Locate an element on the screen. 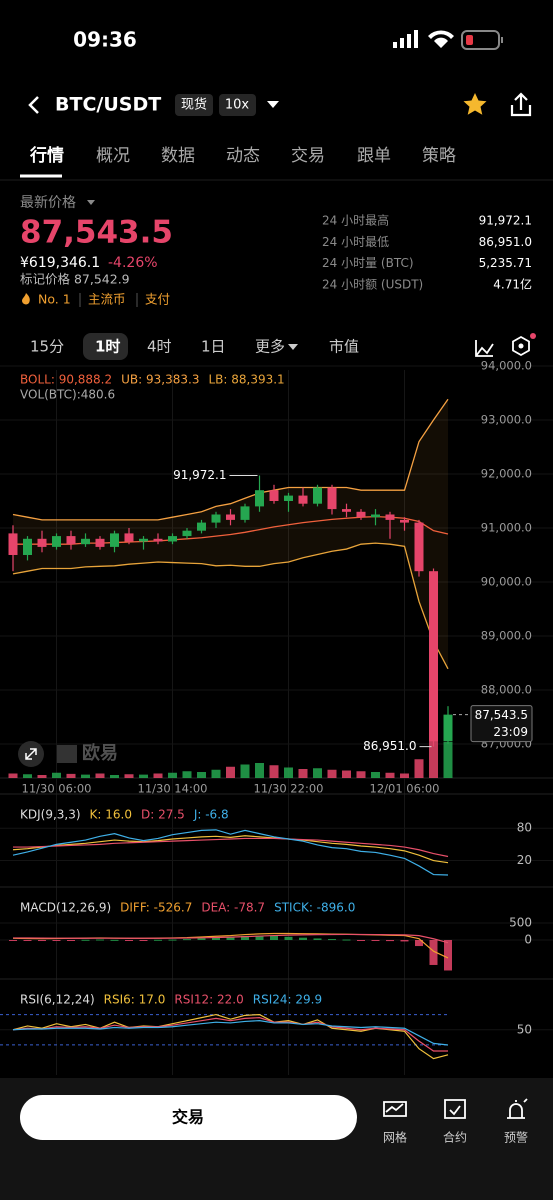 The image size is (553, 1200). pair-dropdown is located at coordinates (273, 104).